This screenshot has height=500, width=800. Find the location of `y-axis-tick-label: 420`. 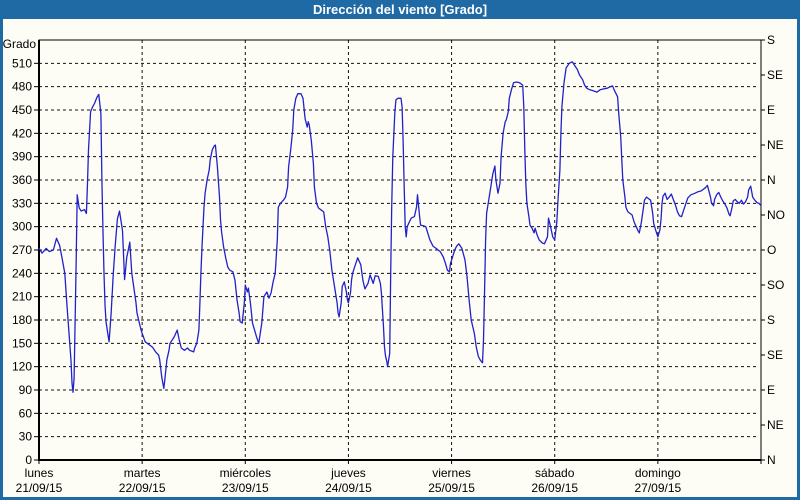

y-axis-tick-label: 420 is located at coordinates (22, 133).